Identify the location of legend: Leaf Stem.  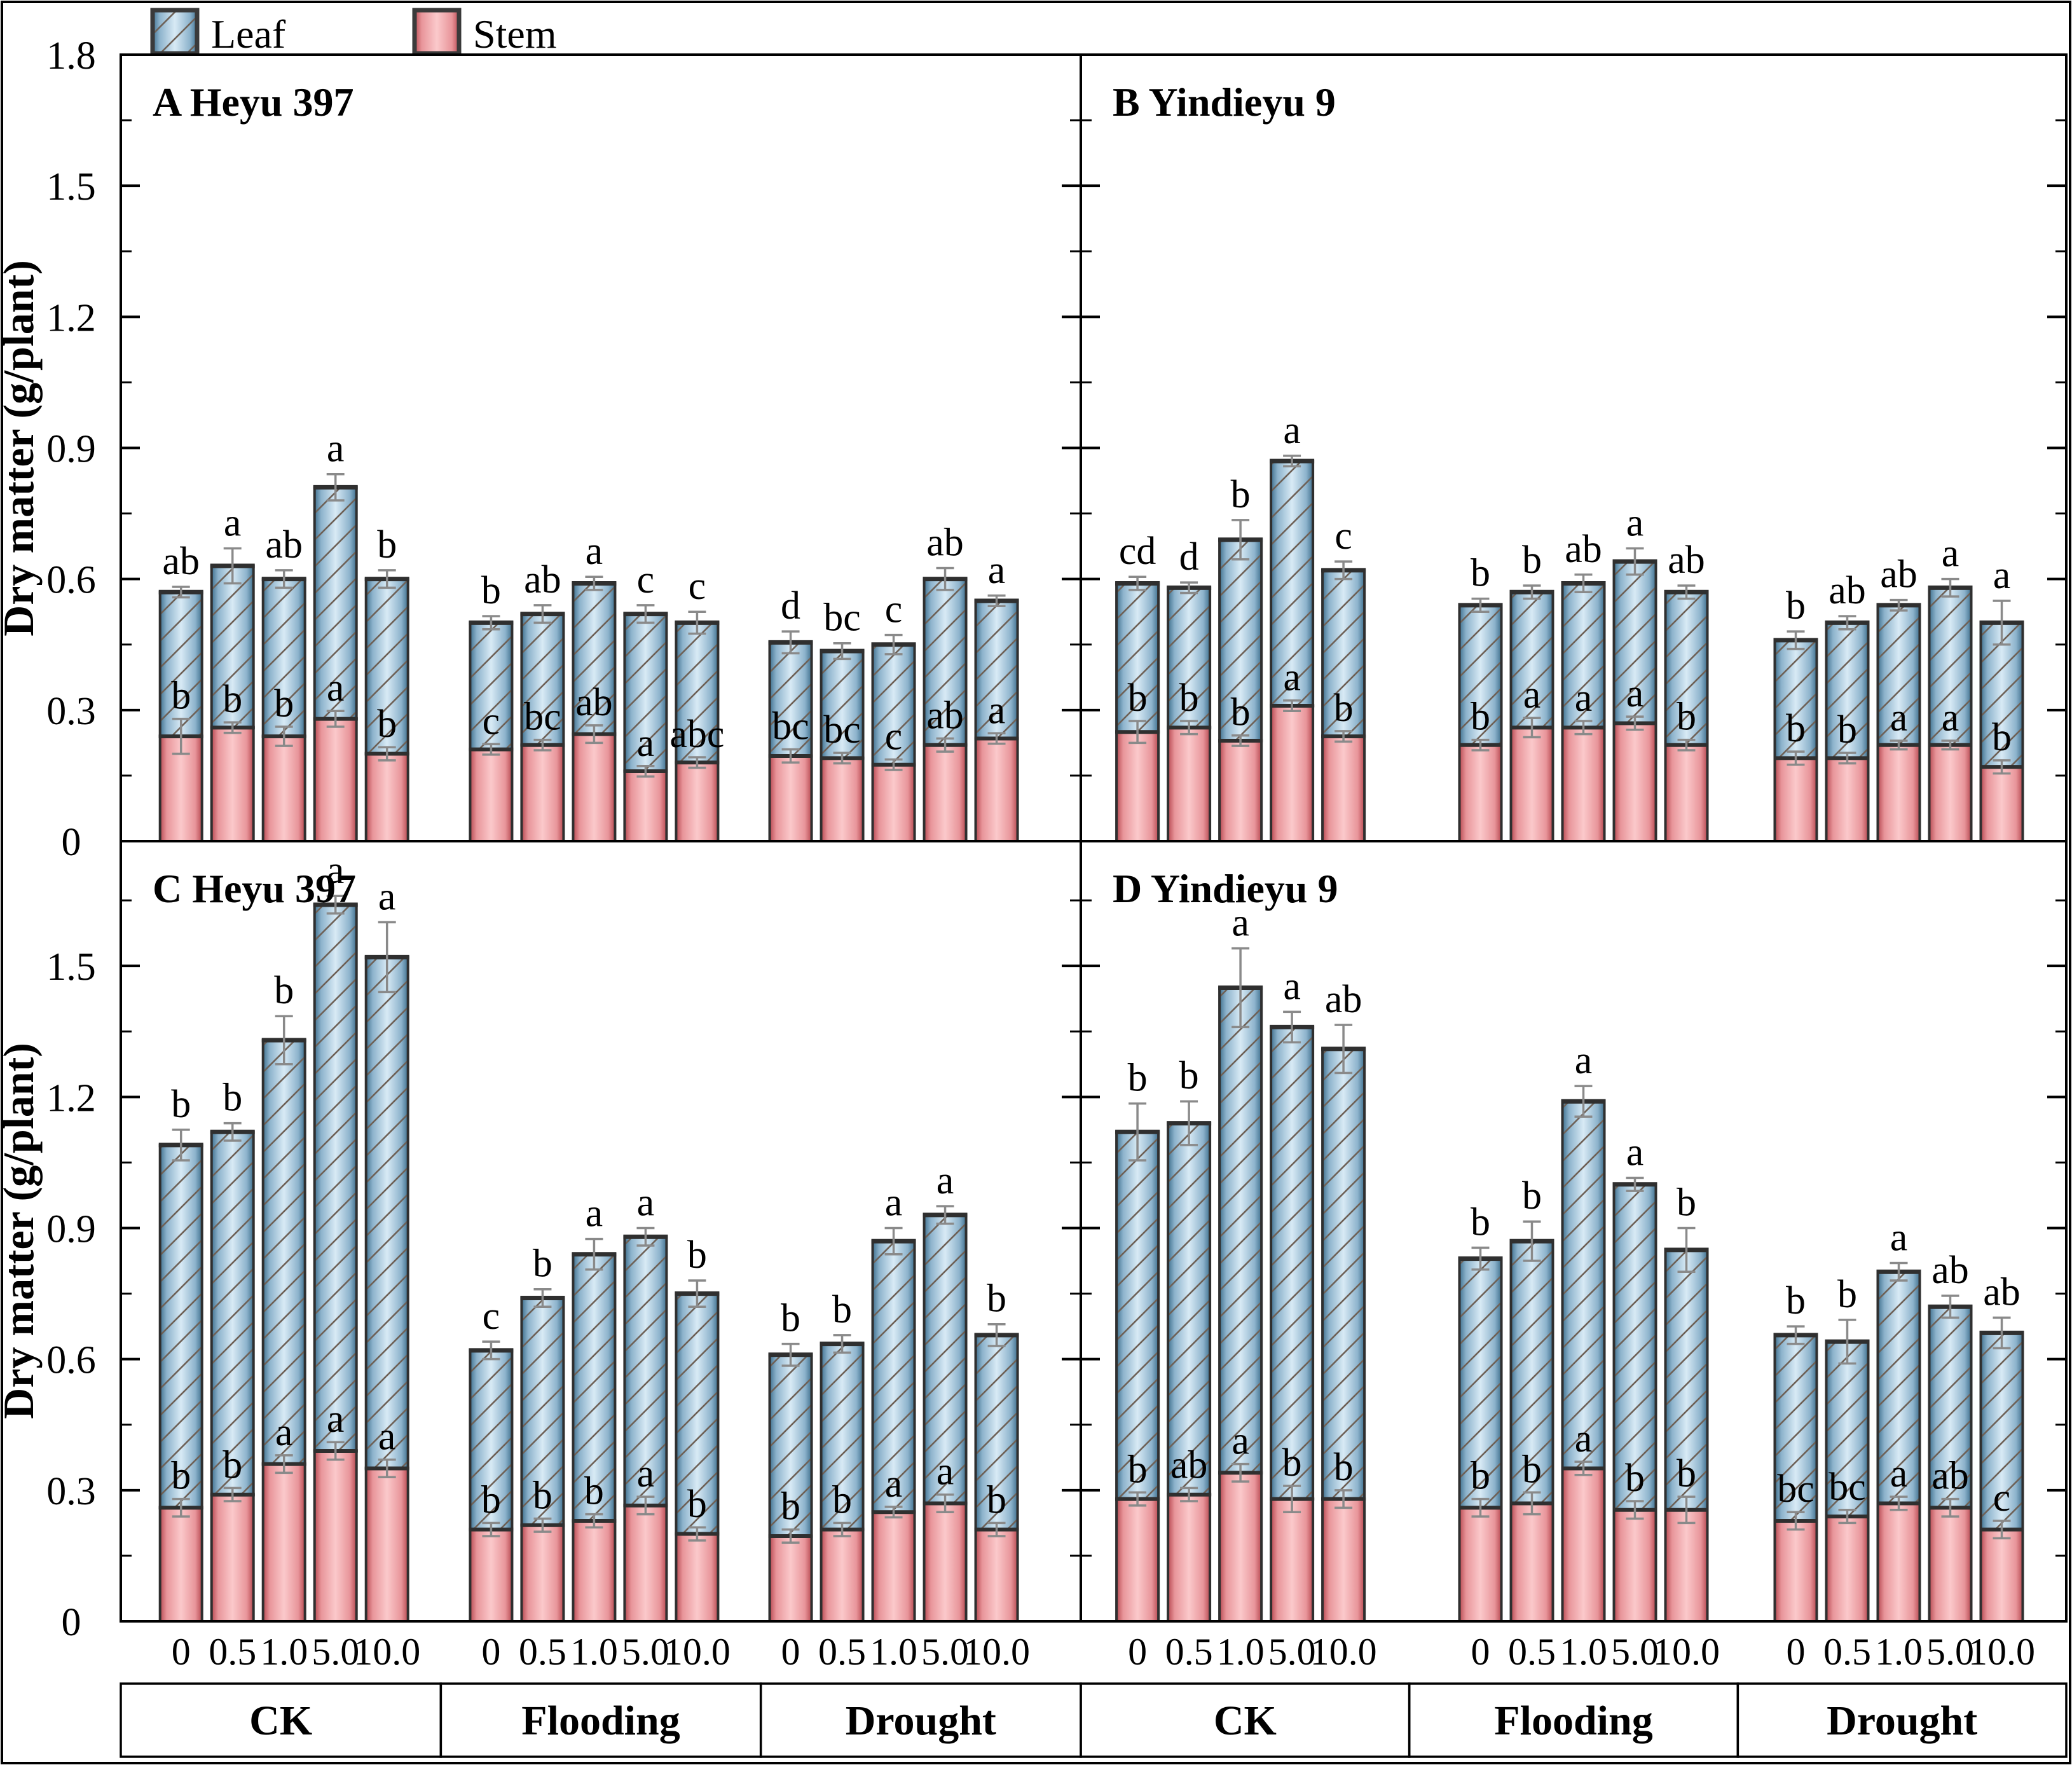
(353, 32).